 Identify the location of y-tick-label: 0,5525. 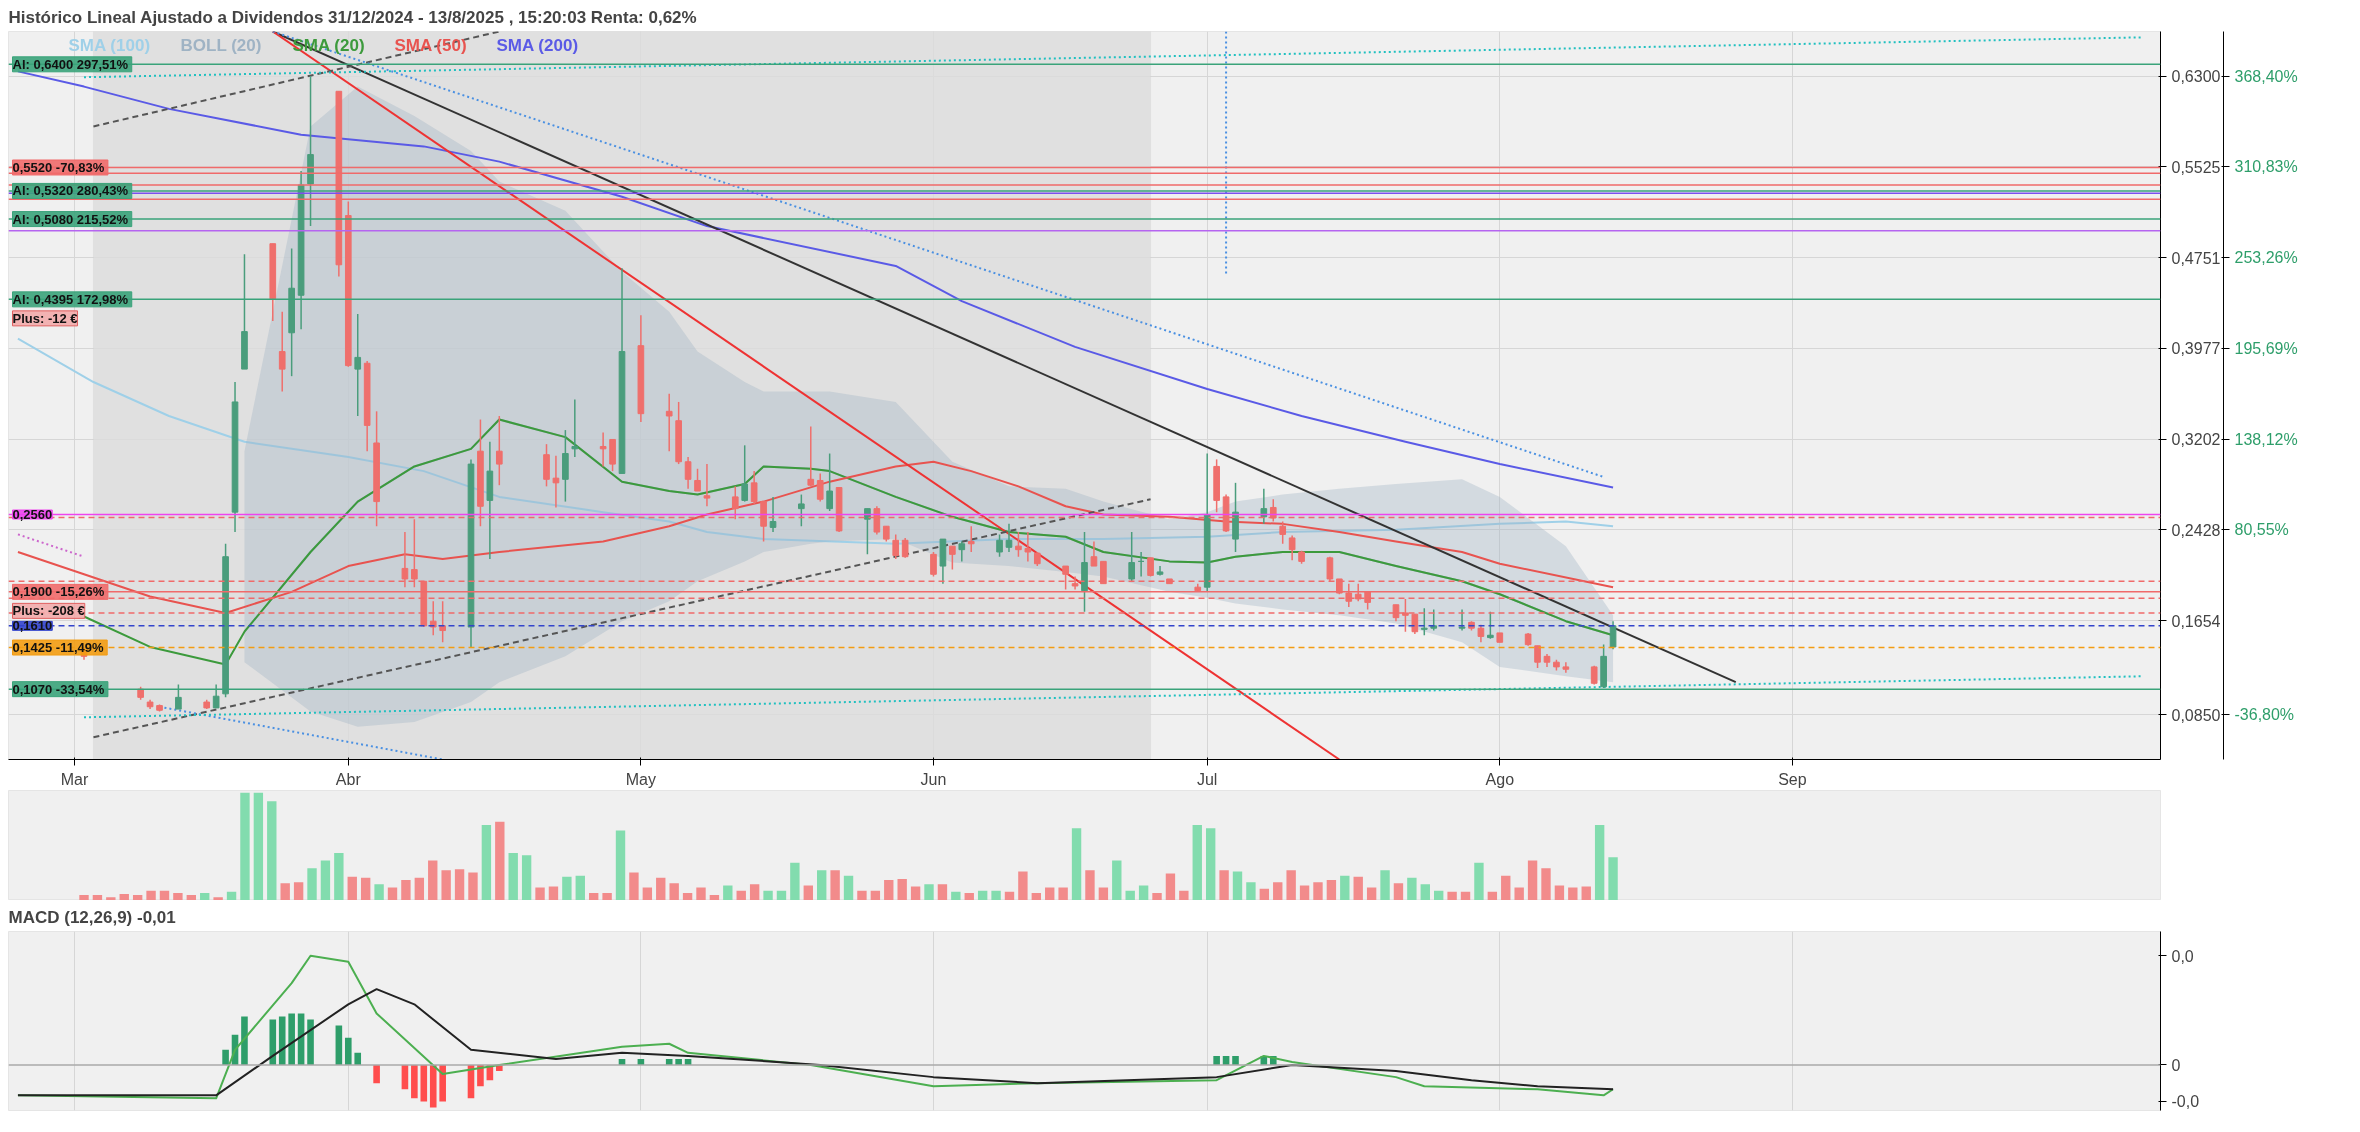
(2196, 167).